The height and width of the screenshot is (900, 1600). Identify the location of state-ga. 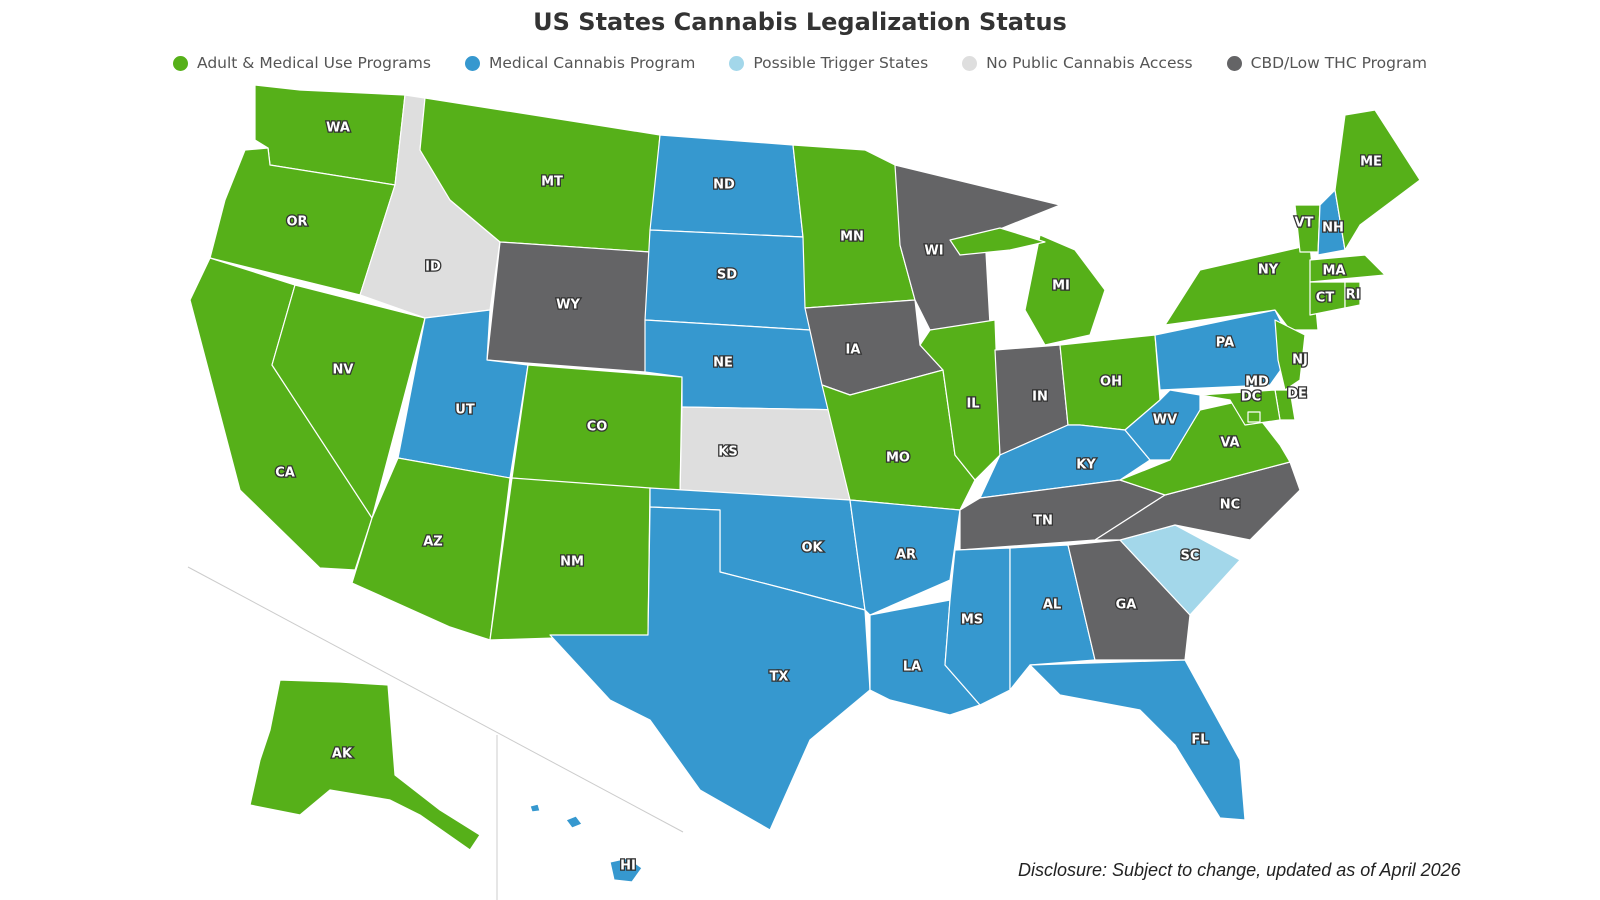
(1129, 600).